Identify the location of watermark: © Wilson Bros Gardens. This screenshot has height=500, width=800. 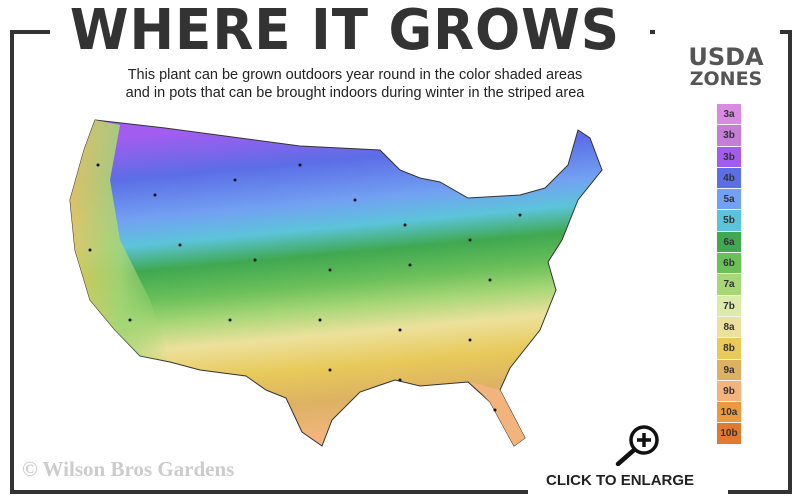
(128, 469).